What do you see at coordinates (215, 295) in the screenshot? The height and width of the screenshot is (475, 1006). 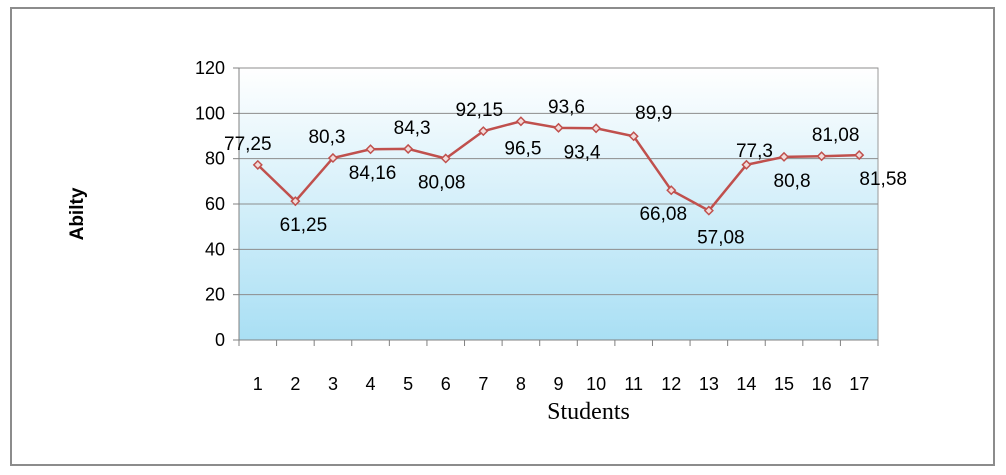 I see `y-tick-label: 20` at bounding box center [215, 295].